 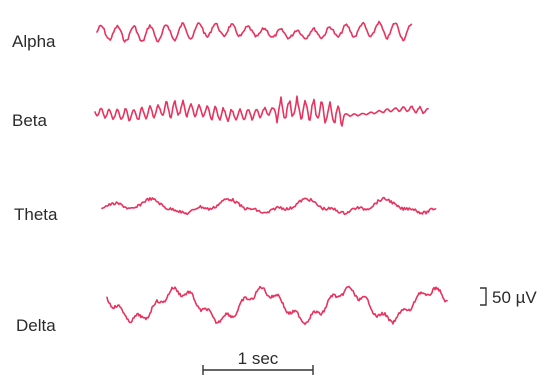 What do you see at coordinates (36, 325) in the screenshot?
I see `band-label-delta: Delta` at bounding box center [36, 325].